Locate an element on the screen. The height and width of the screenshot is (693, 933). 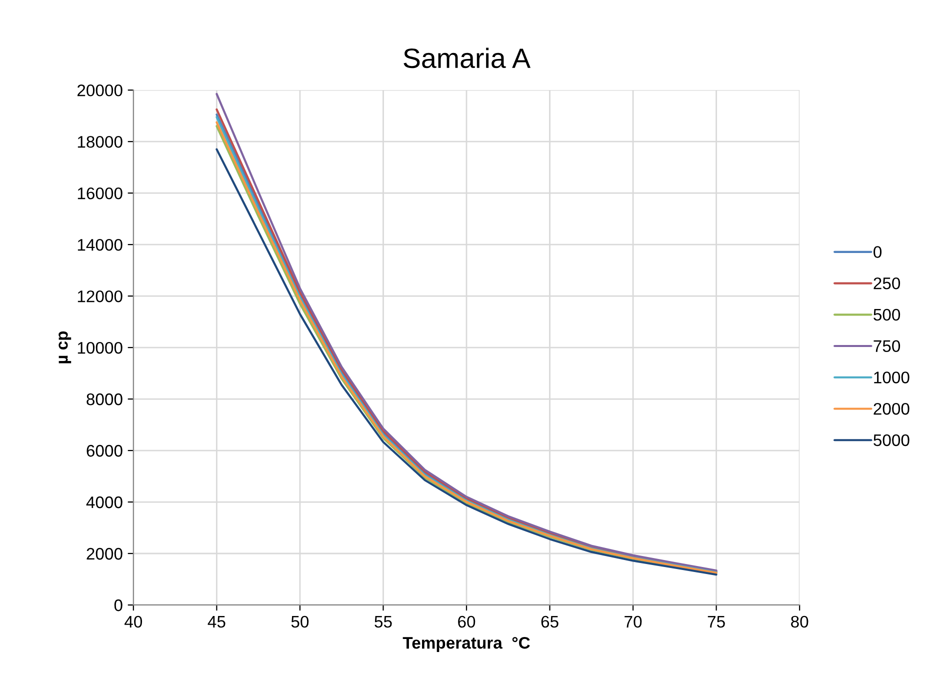
x-tick-label: 75 is located at coordinates (716, 622).